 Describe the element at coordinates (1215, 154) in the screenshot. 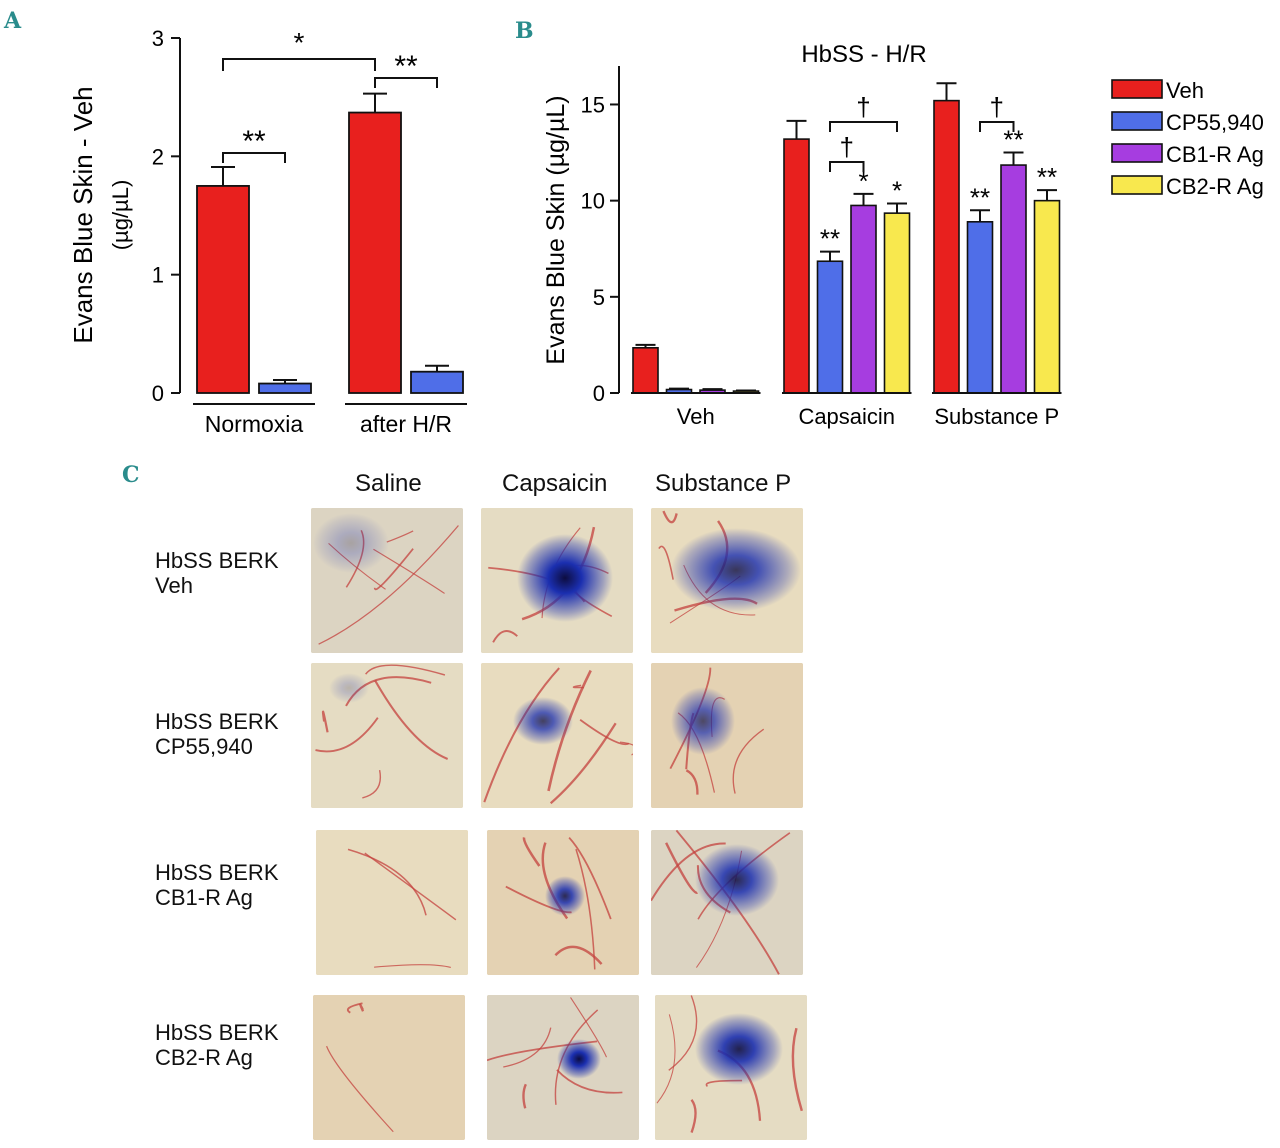

I see `legend-label: CB1-R Ag` at that location.